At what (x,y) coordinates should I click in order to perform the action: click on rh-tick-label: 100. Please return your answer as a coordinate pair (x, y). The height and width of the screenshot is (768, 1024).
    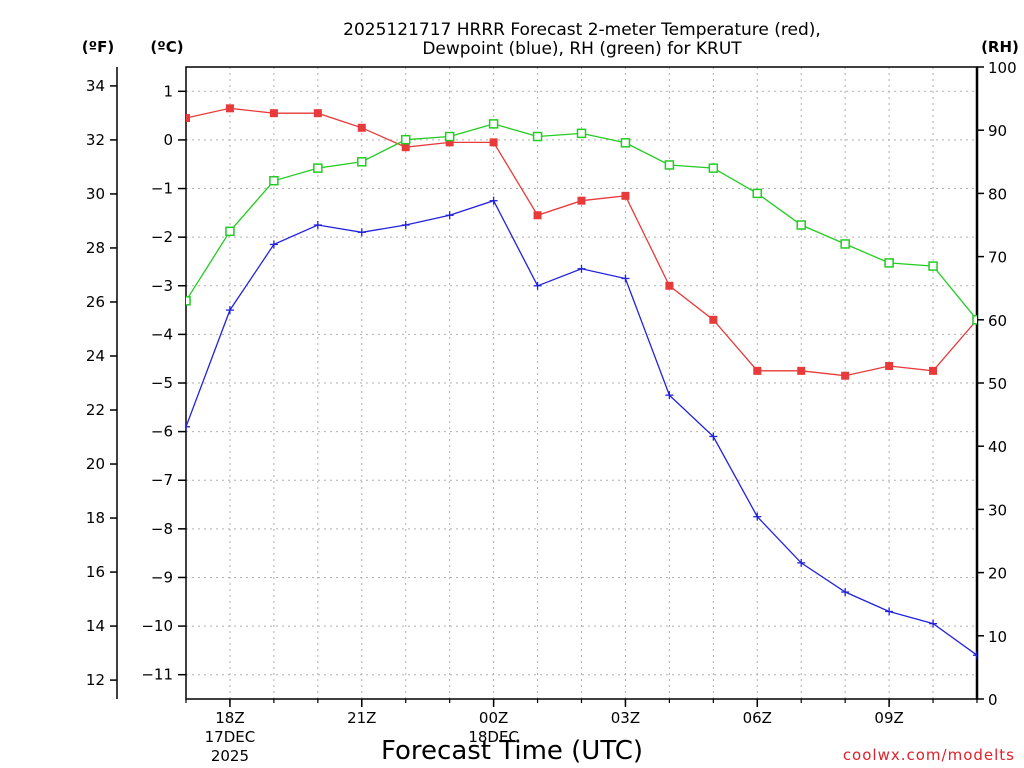
    Looking at the image, I should click on (1002, 68).